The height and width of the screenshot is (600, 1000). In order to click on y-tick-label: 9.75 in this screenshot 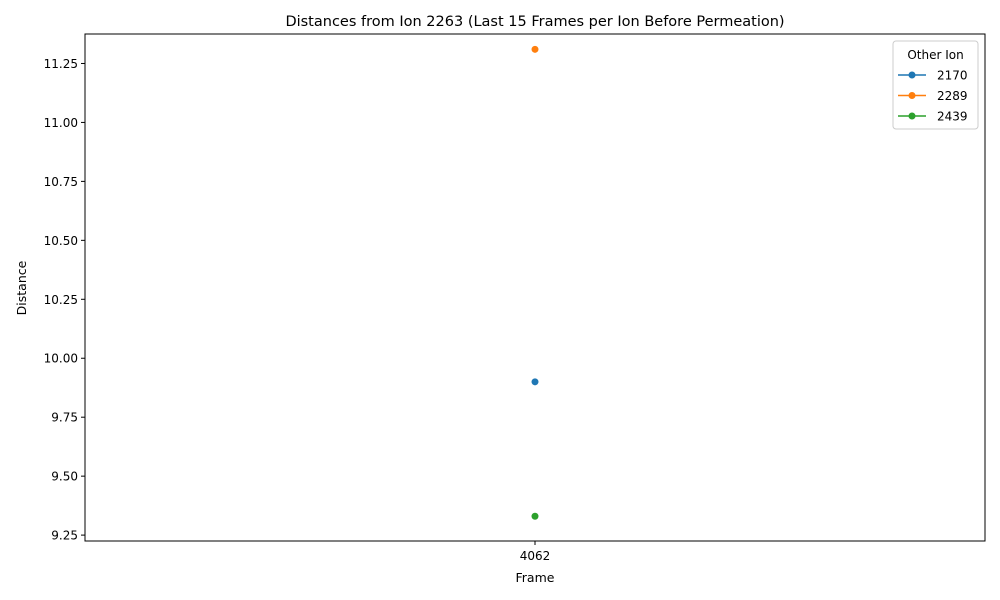, I will do `click(64, 418)`.